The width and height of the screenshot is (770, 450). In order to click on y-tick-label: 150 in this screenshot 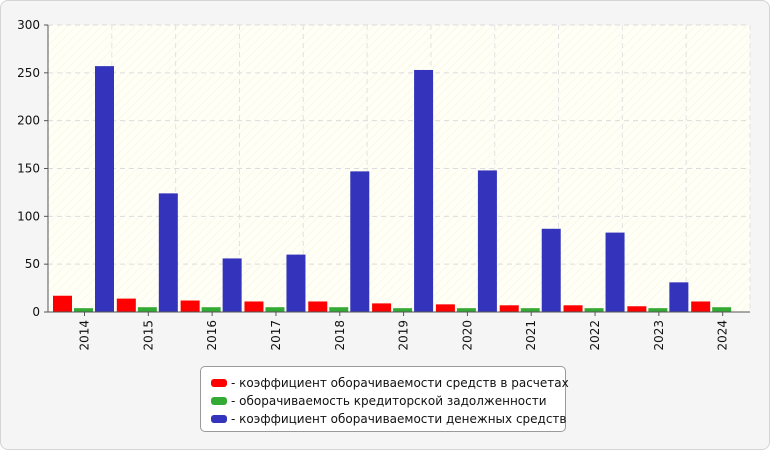, I will do `click(28, 169)`.